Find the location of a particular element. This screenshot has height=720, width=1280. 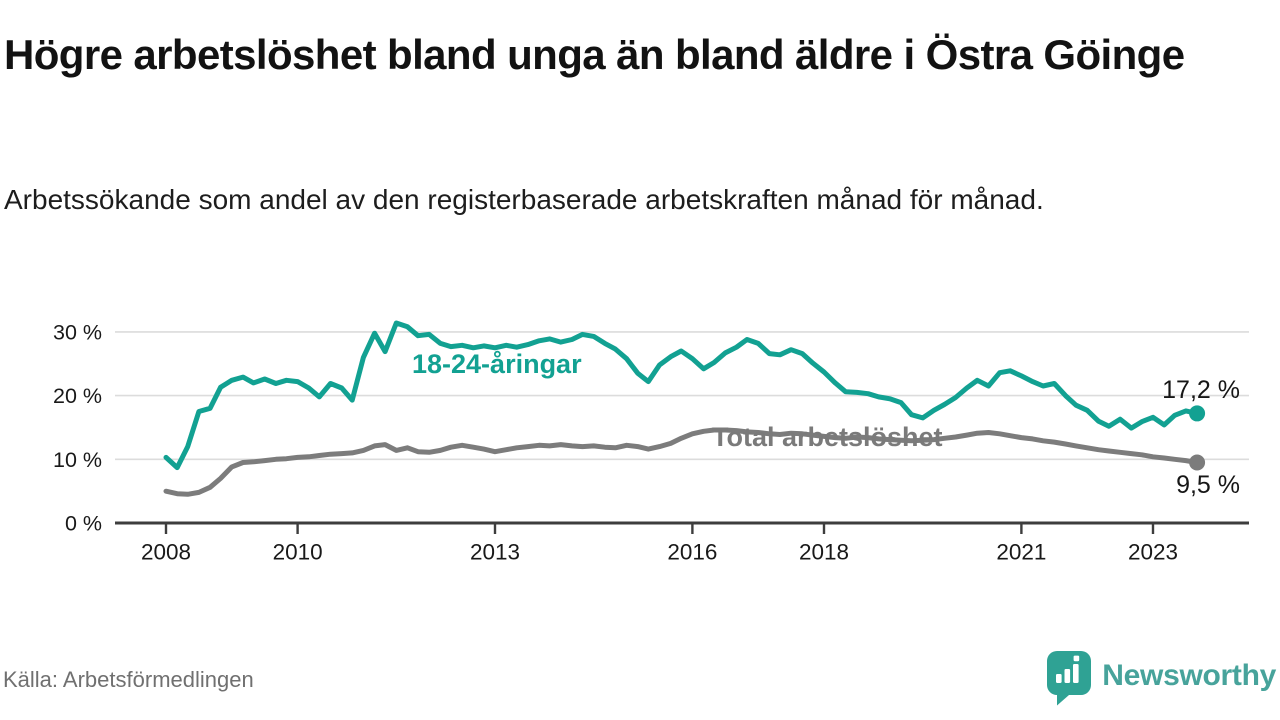

y-tick-label-10: 10 % is located at coordinates (77, 460).